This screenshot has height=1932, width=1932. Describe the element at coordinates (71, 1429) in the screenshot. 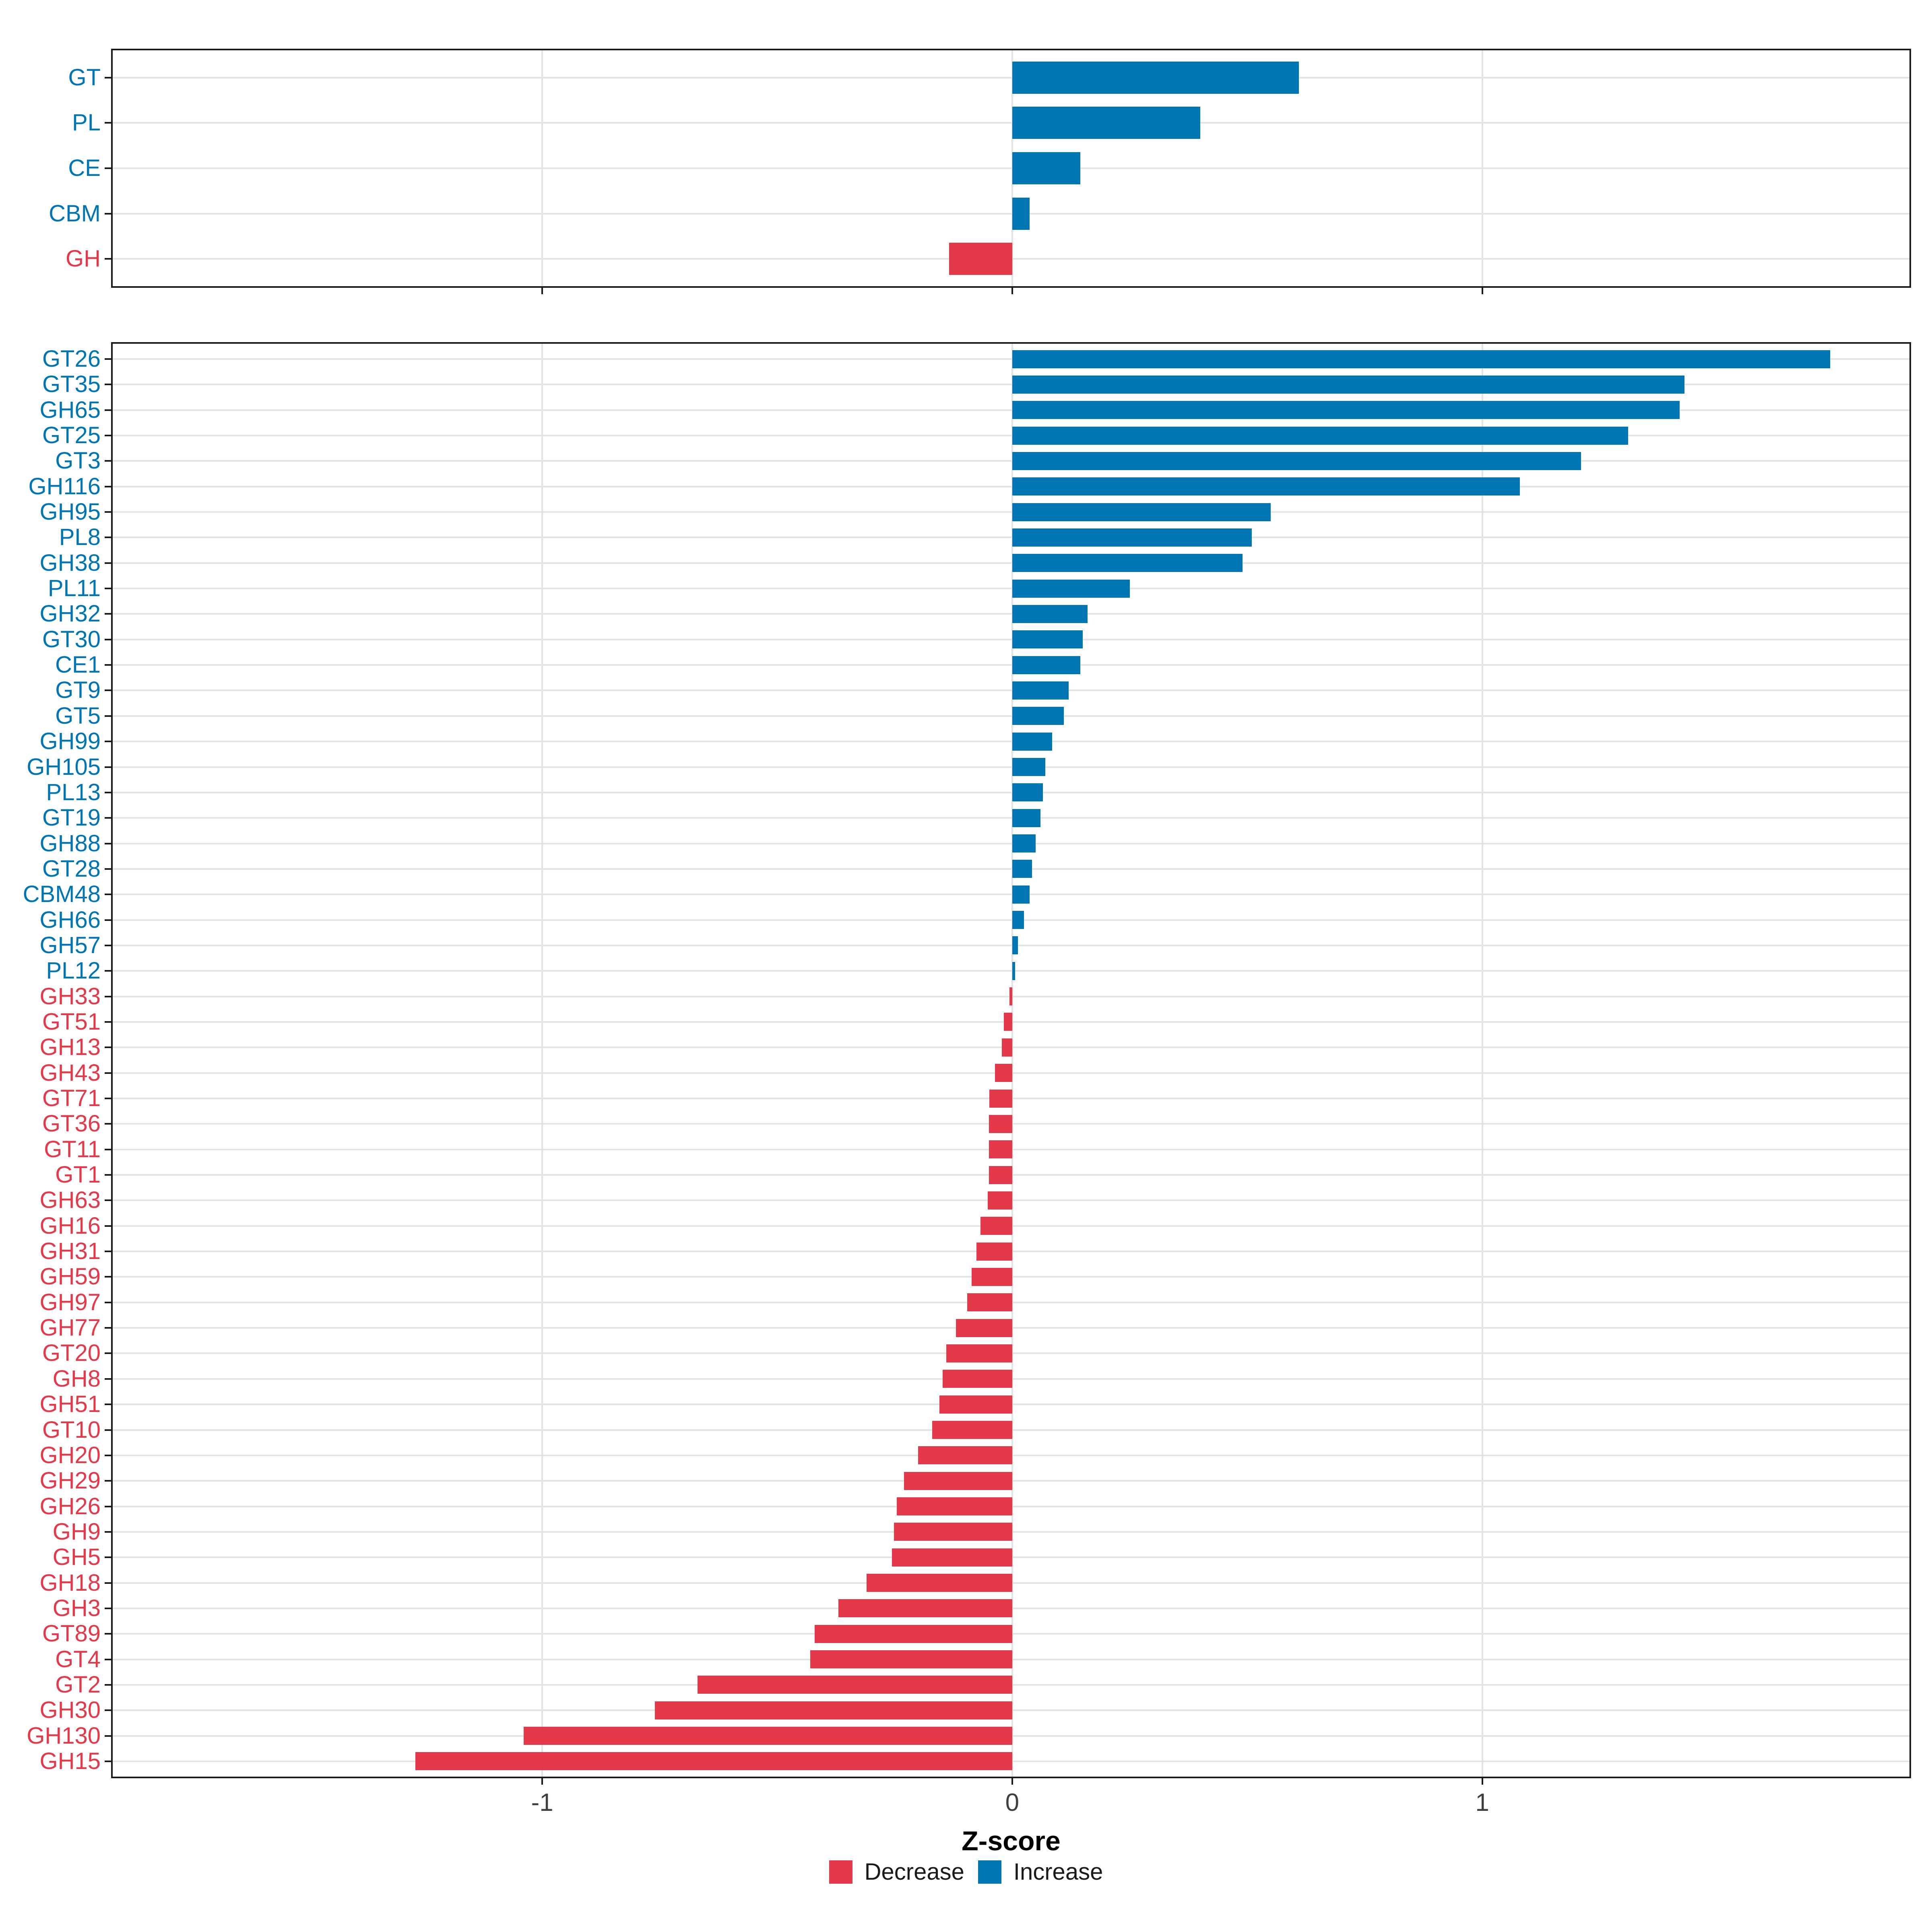

I see `y-axis-label-GT10: GT10` at that location.